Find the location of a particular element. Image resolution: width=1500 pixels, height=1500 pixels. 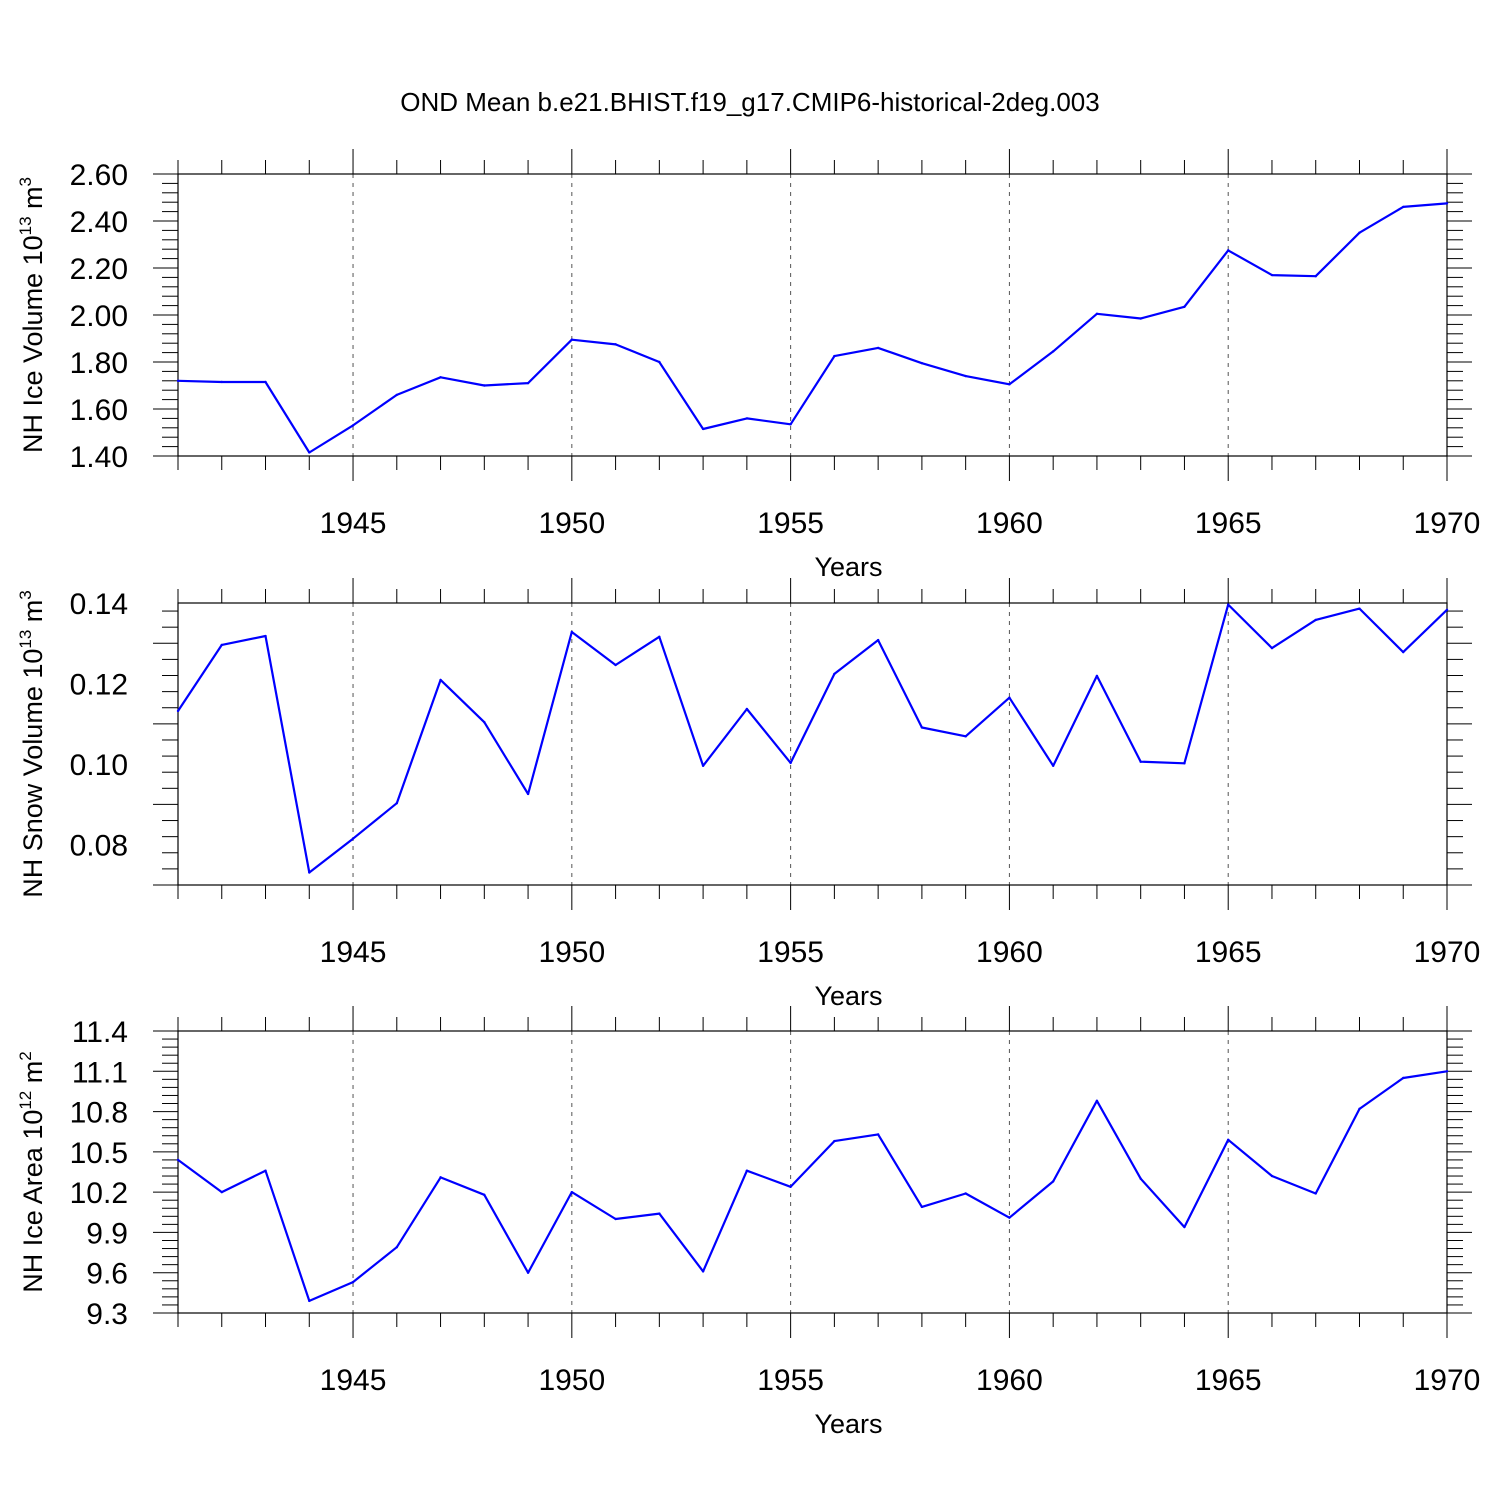

y-tick-label: 10.2 is located at coordinates (99, 1193).